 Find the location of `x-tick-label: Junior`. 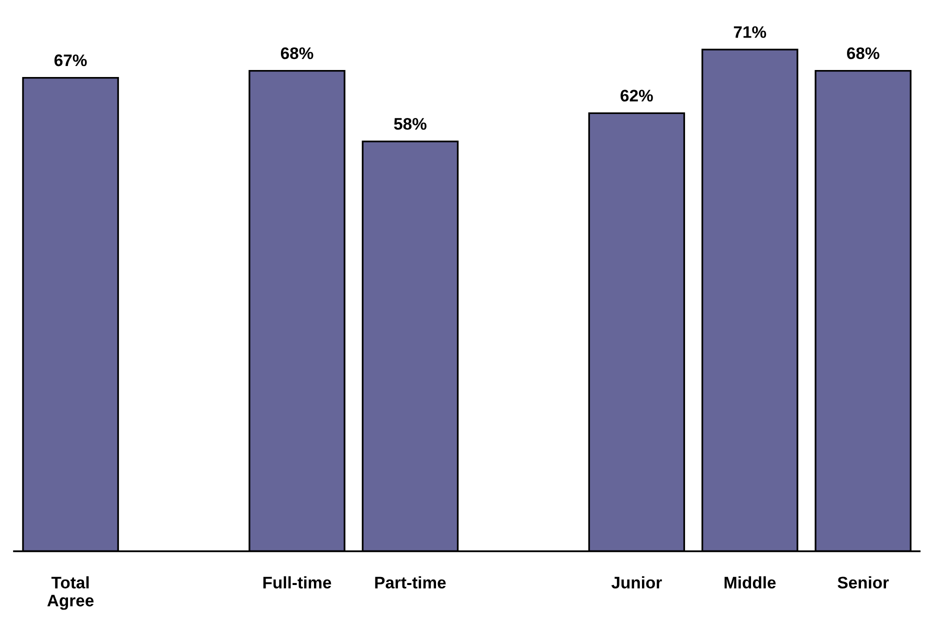

x-tick-label: Junior is located at coordinates (636, 582).